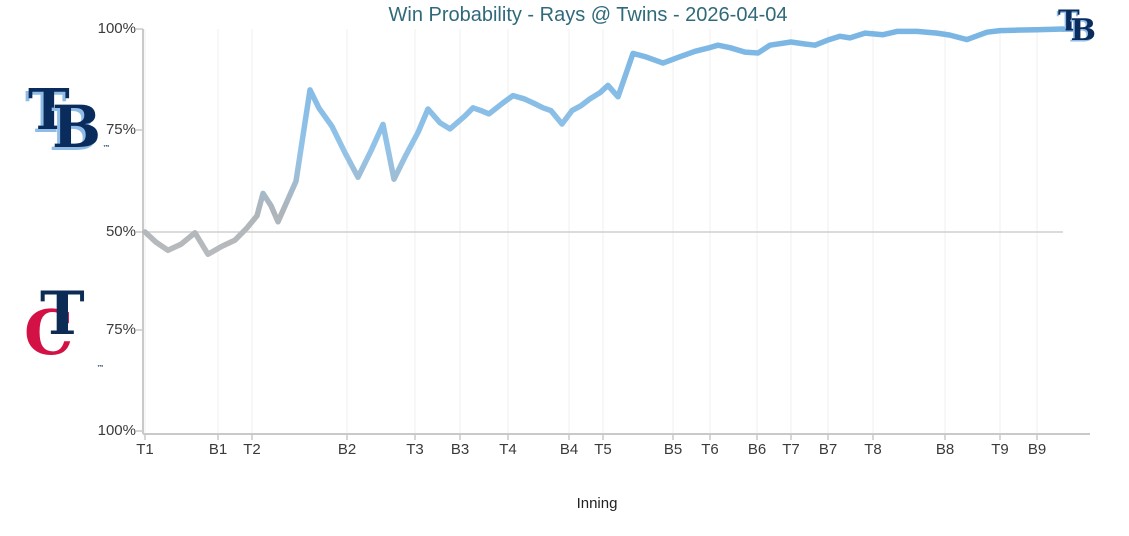 The image size is (1129, 536). I want to click on x-tick-label: B5, so click(673, 449).